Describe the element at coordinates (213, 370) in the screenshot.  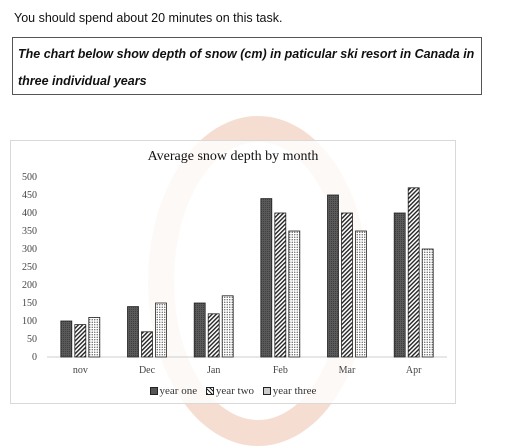
I see `x-tick-label: Jan` at that location.